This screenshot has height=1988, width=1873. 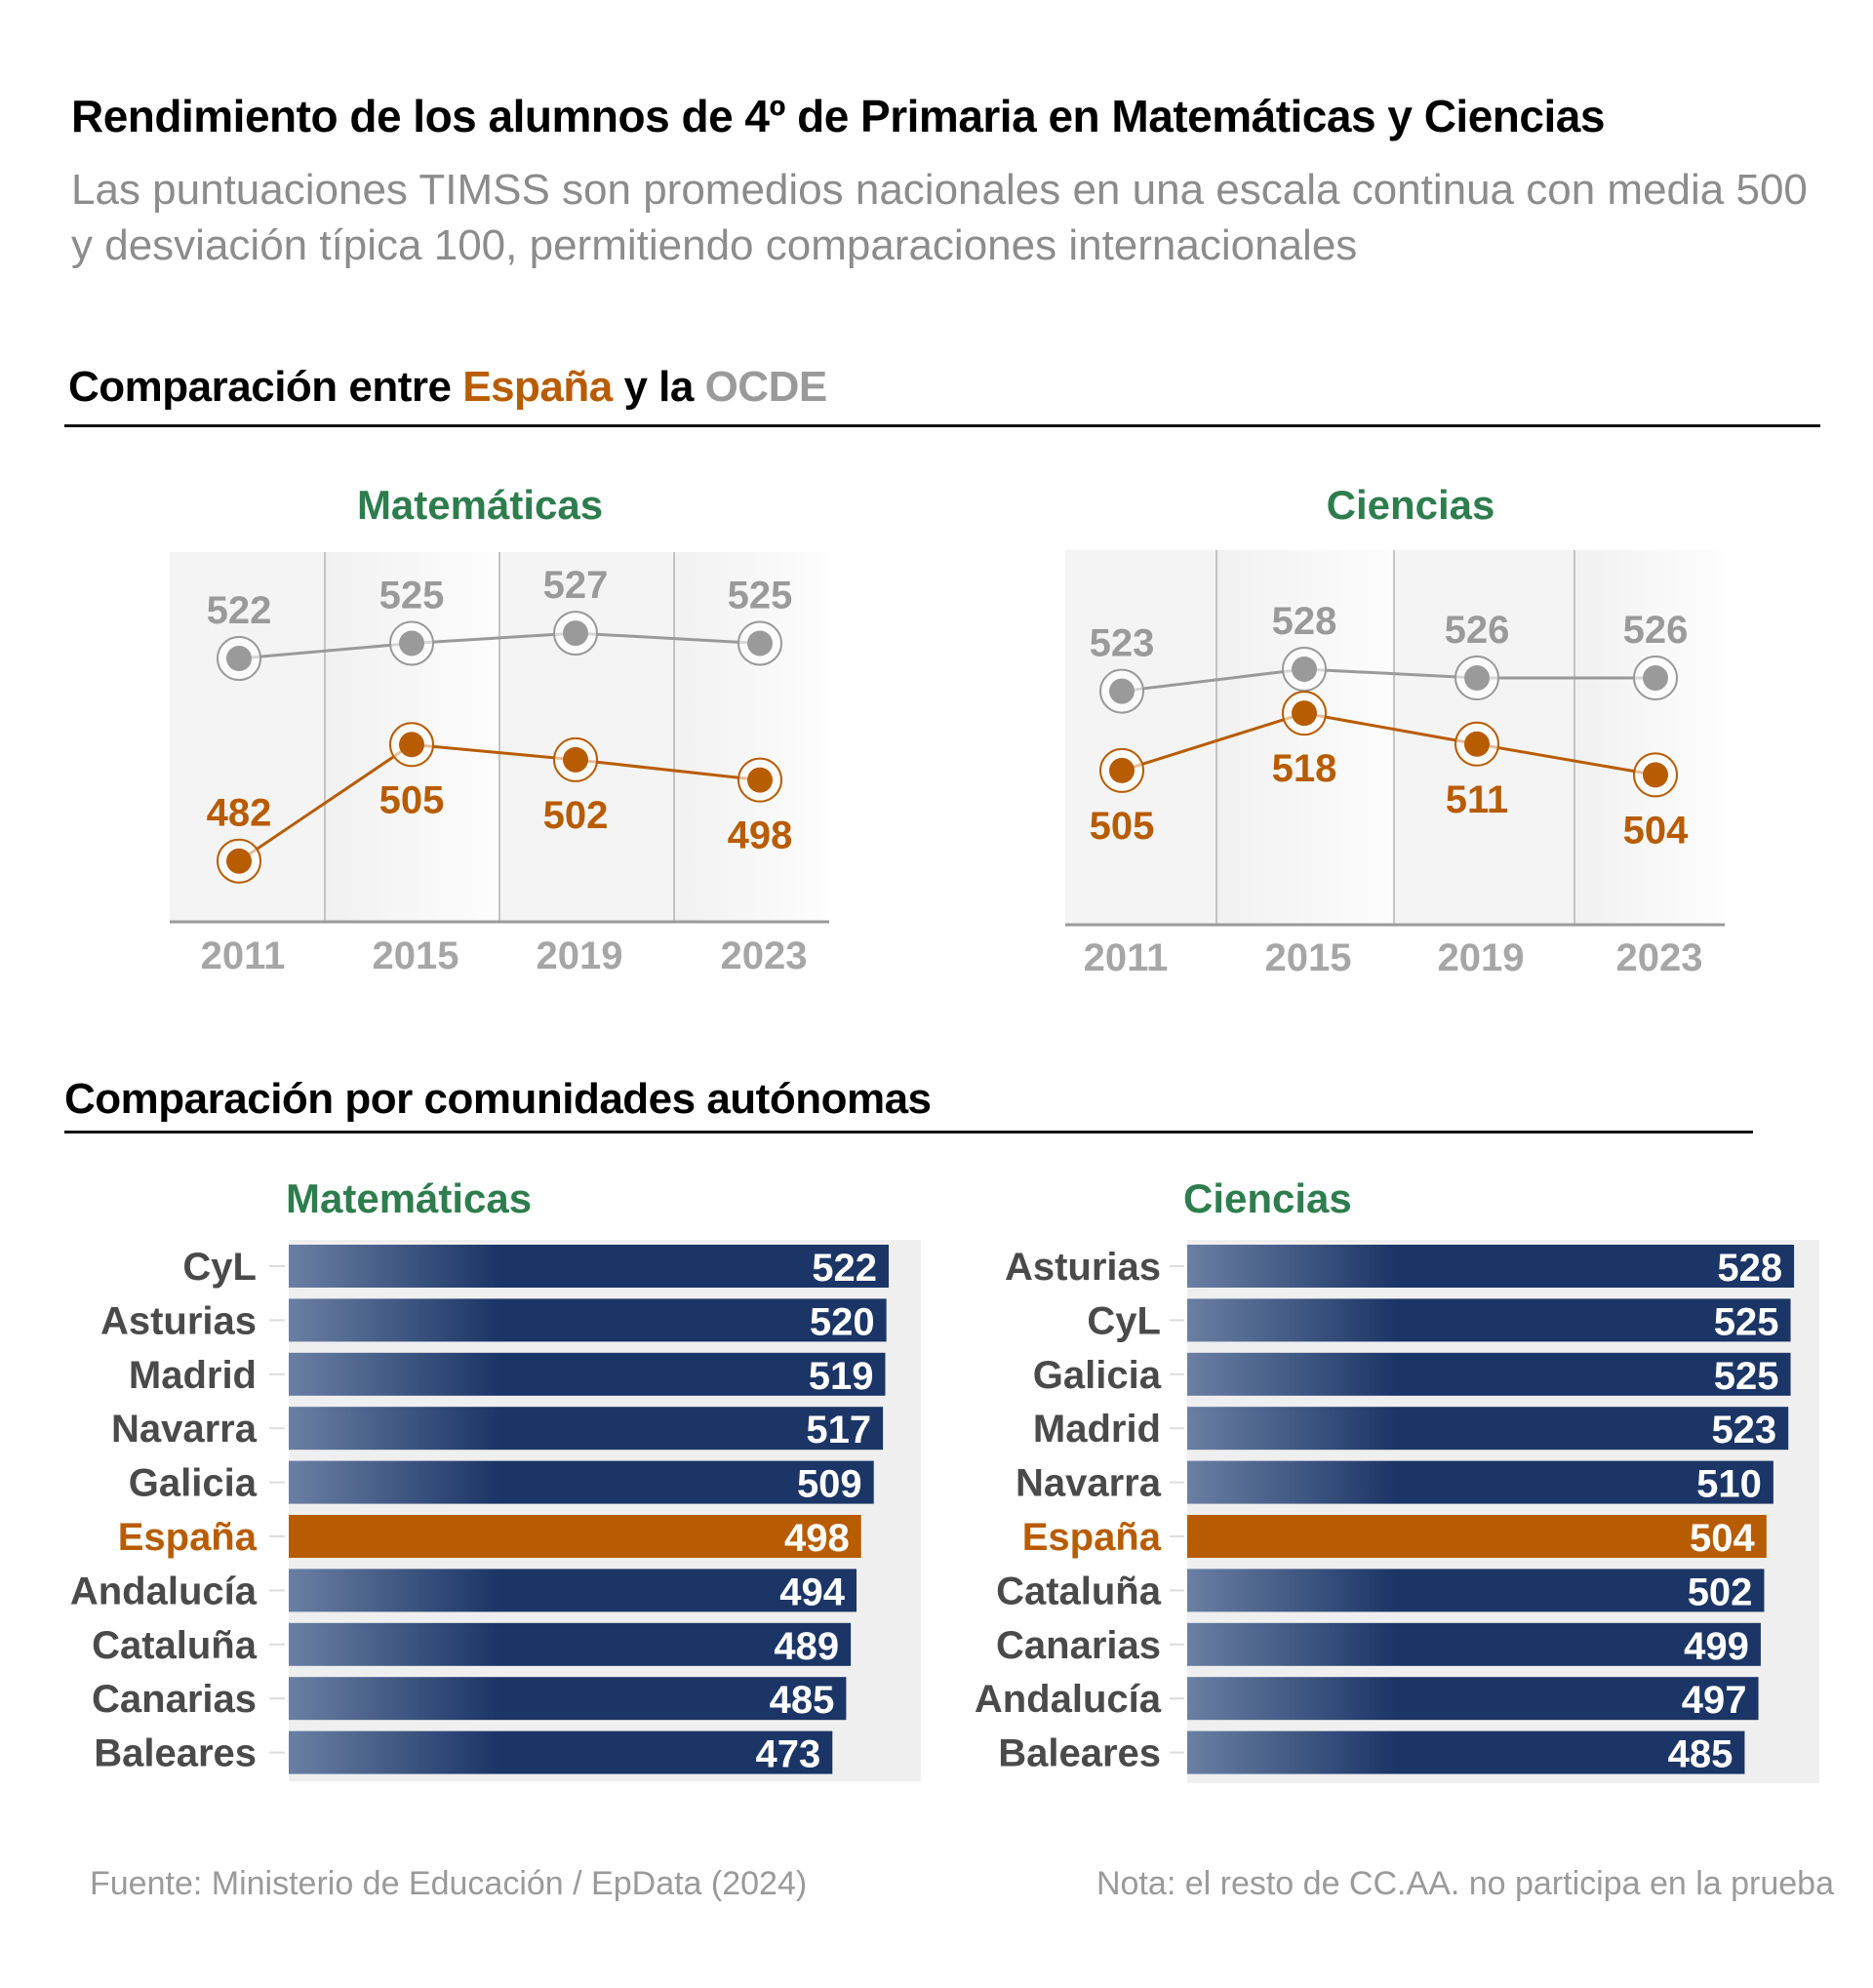 I want to click on category-label: Canarias, so click(x=174, y=1700).